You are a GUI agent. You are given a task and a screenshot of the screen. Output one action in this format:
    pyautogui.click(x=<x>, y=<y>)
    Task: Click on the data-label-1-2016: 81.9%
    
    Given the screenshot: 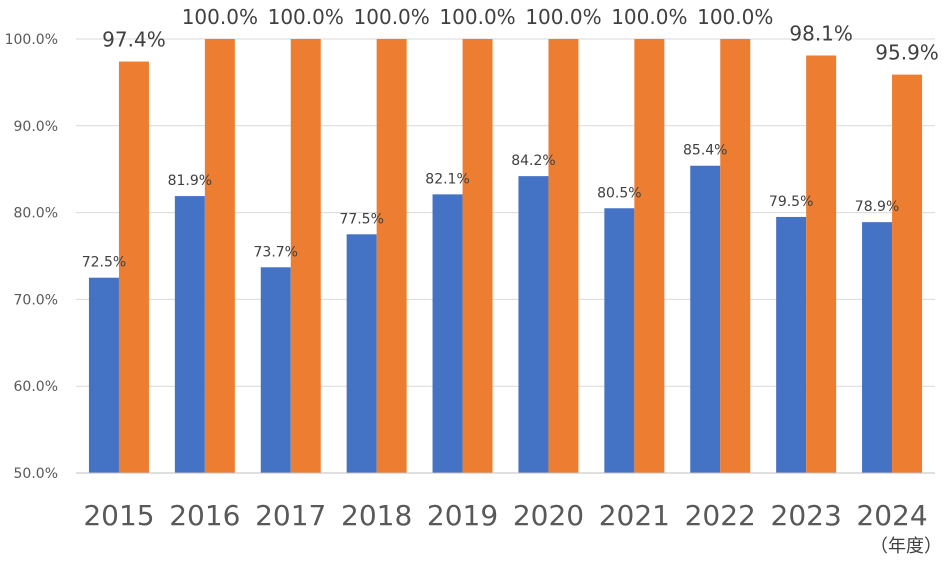 What is the action you would take?
    pyautogui.click(x=190, y=181)
    